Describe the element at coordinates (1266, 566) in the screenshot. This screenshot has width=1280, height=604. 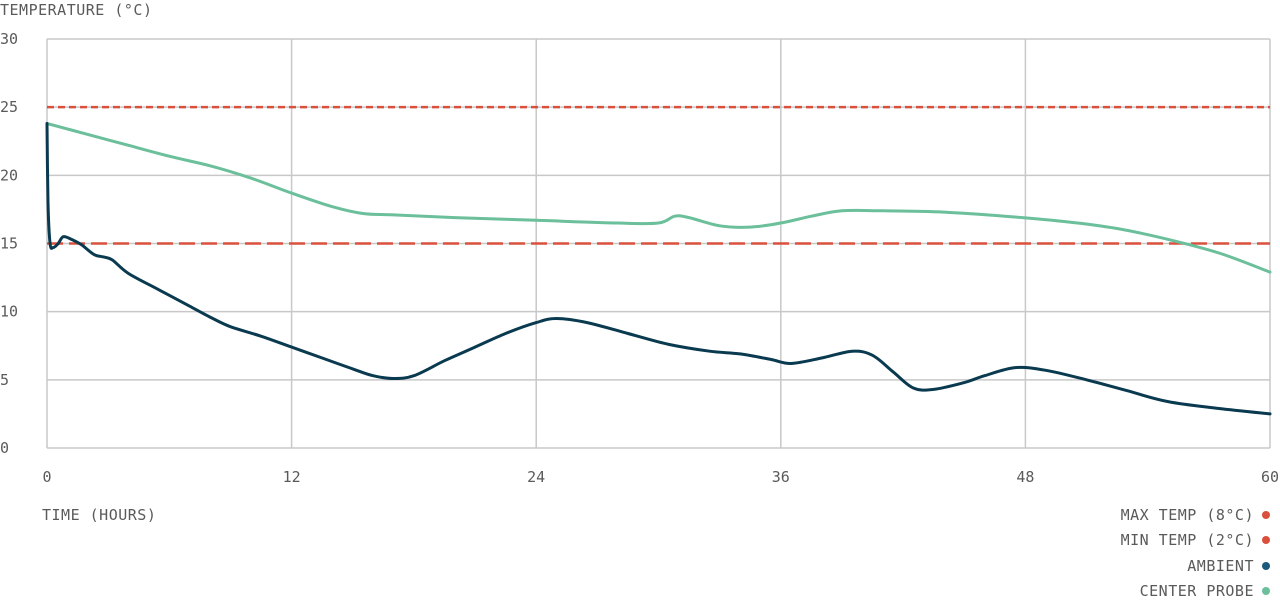
I see `legend-dot-ambient` at that location.